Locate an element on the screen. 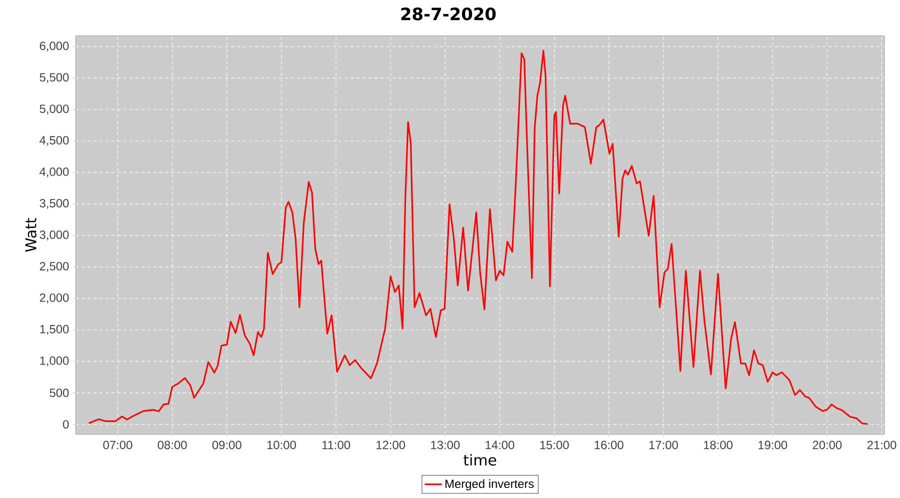 The height and width of the screenshot is (498, 900). x-tick-label: 07:00 is located at coordinates (117, 445).